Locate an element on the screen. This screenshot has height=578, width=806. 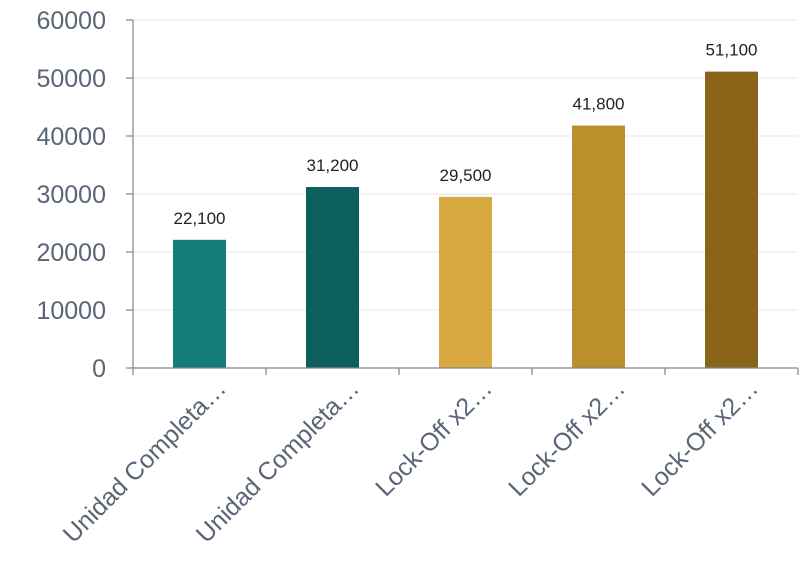
data-label: 31,200 is located at coordinates (333, 165).